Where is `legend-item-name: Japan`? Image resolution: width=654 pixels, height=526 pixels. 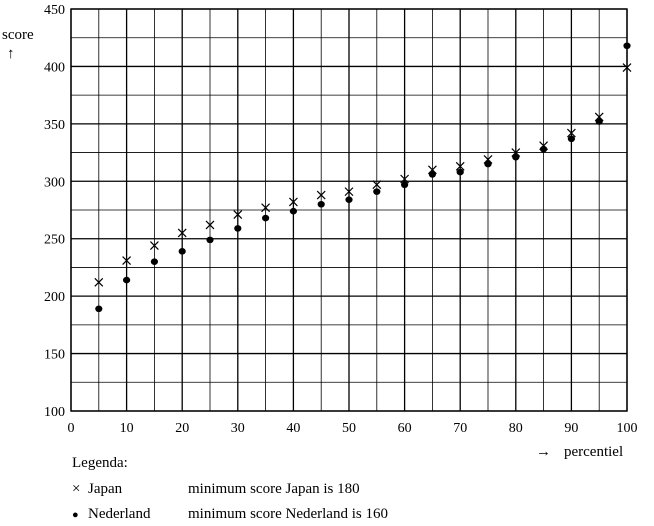 legend-item-name: Japan is located at coordinates (105, 489).